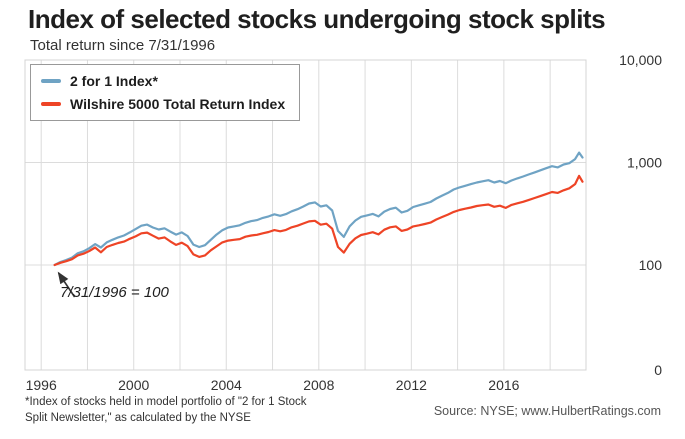  What do you see at coordinates (66, 284) in the screenshot?
I see `annotation-arrow-icon` at bounding box center [66, 284].